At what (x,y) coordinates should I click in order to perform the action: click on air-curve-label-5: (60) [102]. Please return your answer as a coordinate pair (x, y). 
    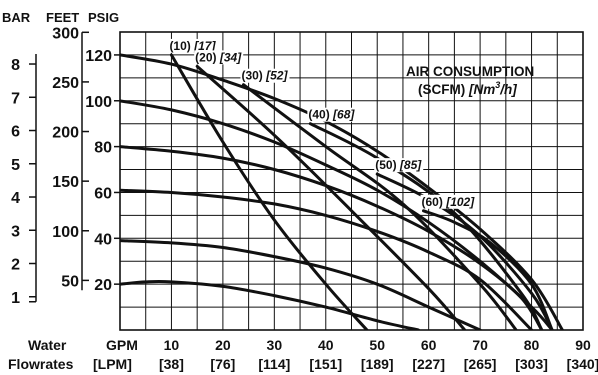
    Looking at the image, I should click on (449, 202).